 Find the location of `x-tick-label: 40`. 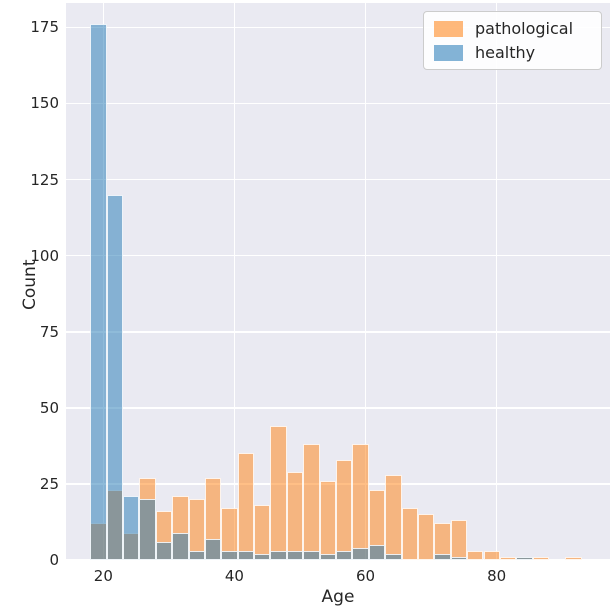

x-tick-label: 40 is located at coordinates (234, 576).